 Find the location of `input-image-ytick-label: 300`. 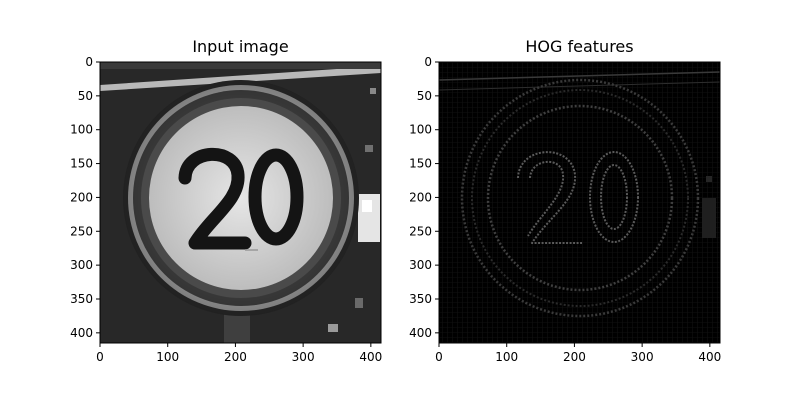

input-image-ytick-label: 300 is located at coordinates (81, 265).